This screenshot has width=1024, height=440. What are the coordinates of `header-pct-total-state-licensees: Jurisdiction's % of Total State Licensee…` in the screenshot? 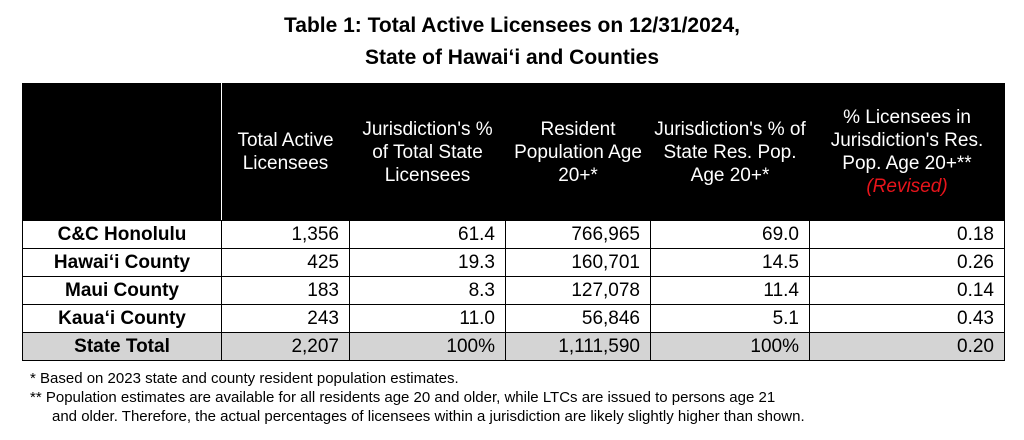 It's located at (427, 152).